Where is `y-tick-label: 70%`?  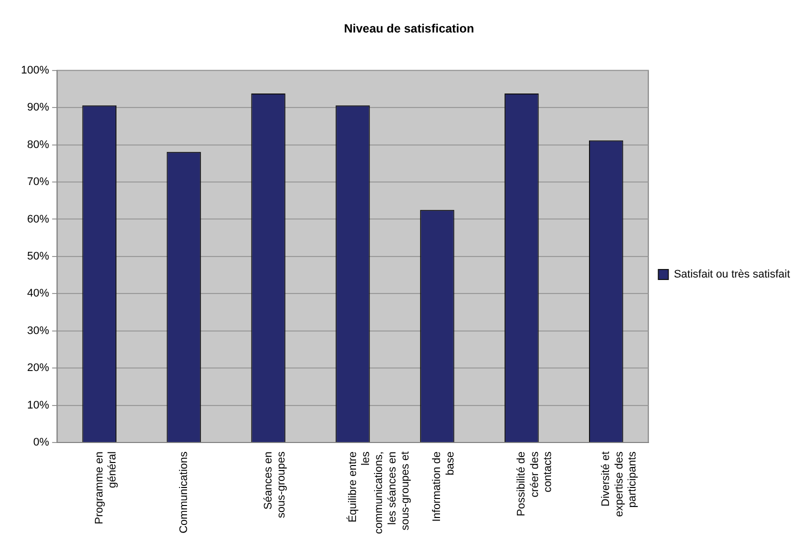 y-tick-label: 70% is located at coordinates (38, 182).